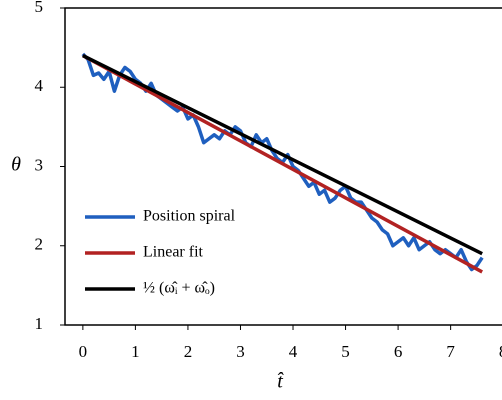 This screenshot has height=400, width=502. Describe the element at coordinates (293, 351) in the screenshot. I see `x-tick-label: 4` at that location.